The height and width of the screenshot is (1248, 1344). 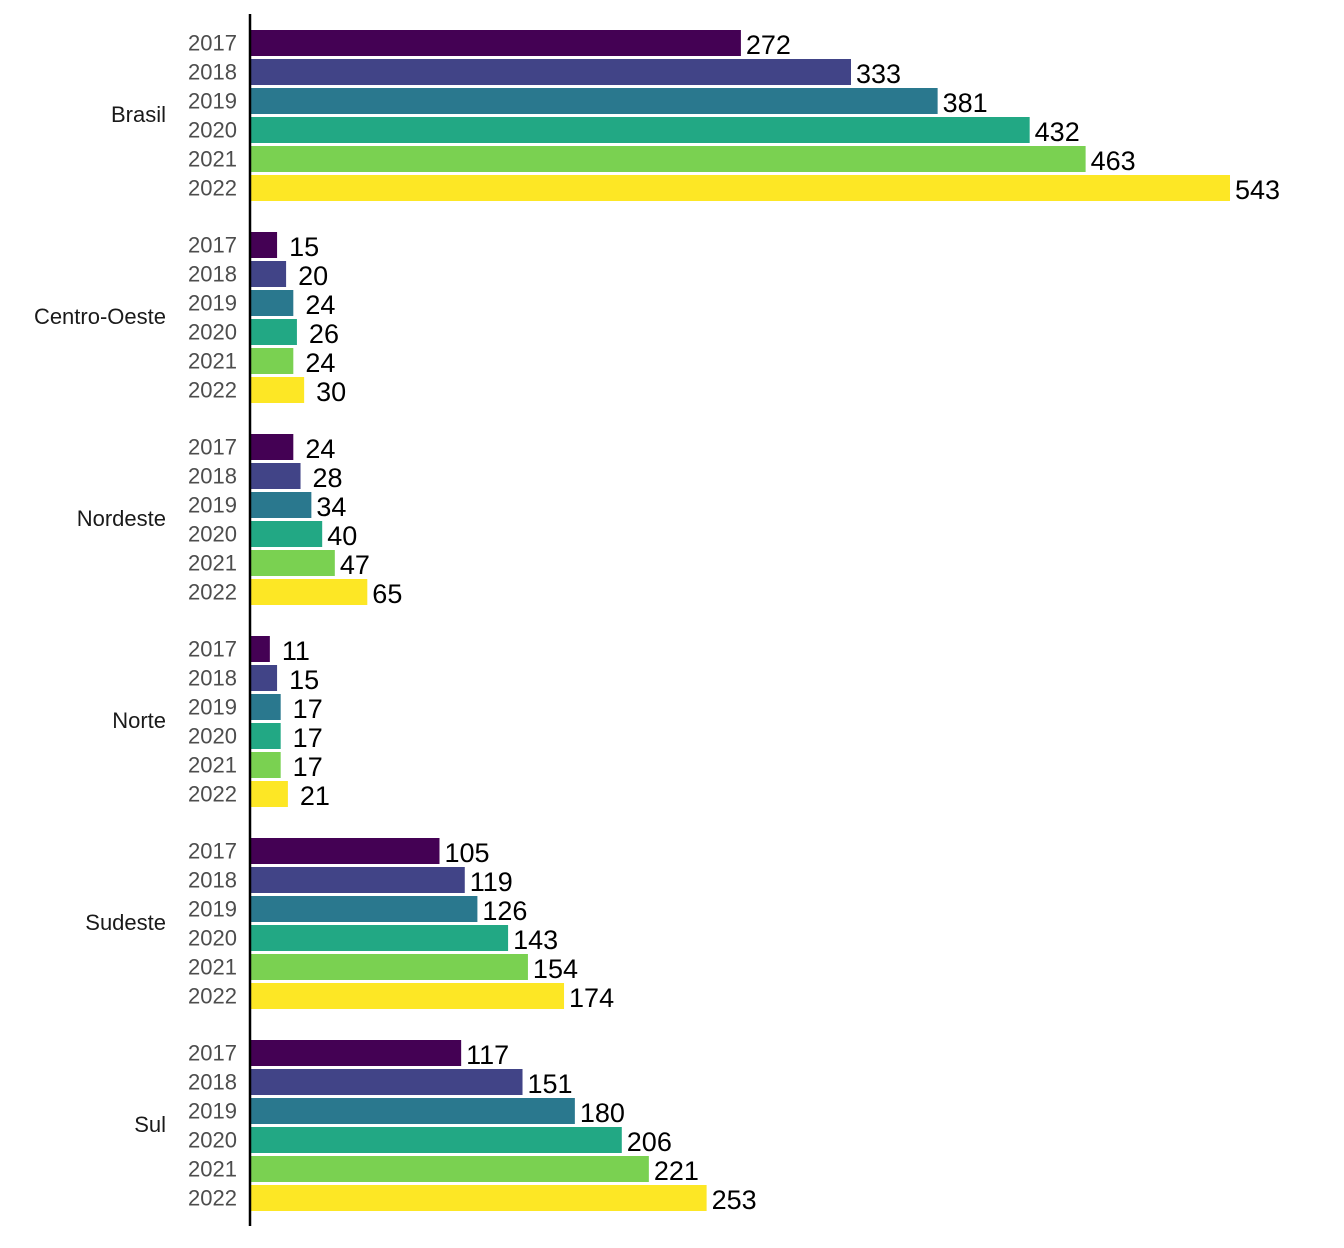 I want to click on bar-sudeste-2019, so click(x=364, y=909).